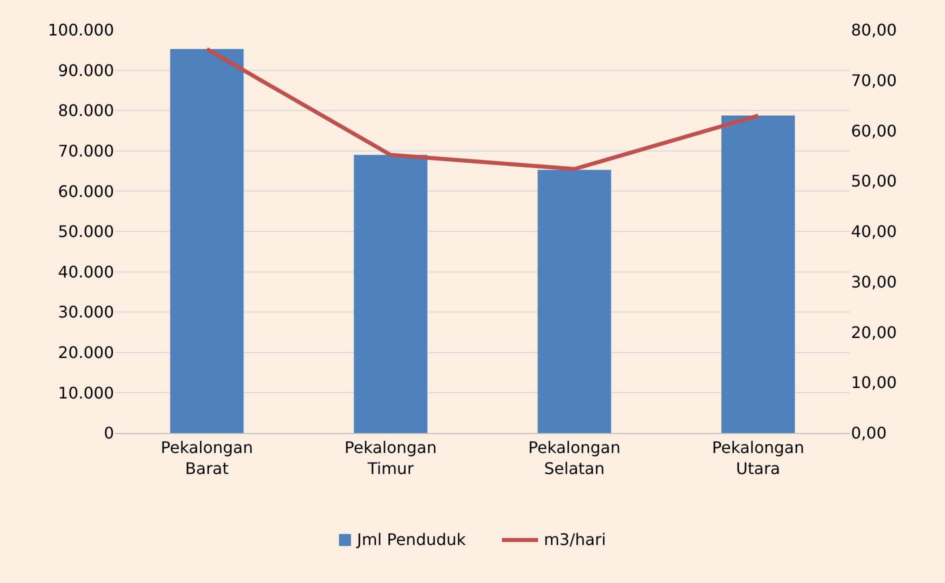 The image size is (945, 583). I want to click on x-tick-label: Pekalongan Timur, so click(390, 458).